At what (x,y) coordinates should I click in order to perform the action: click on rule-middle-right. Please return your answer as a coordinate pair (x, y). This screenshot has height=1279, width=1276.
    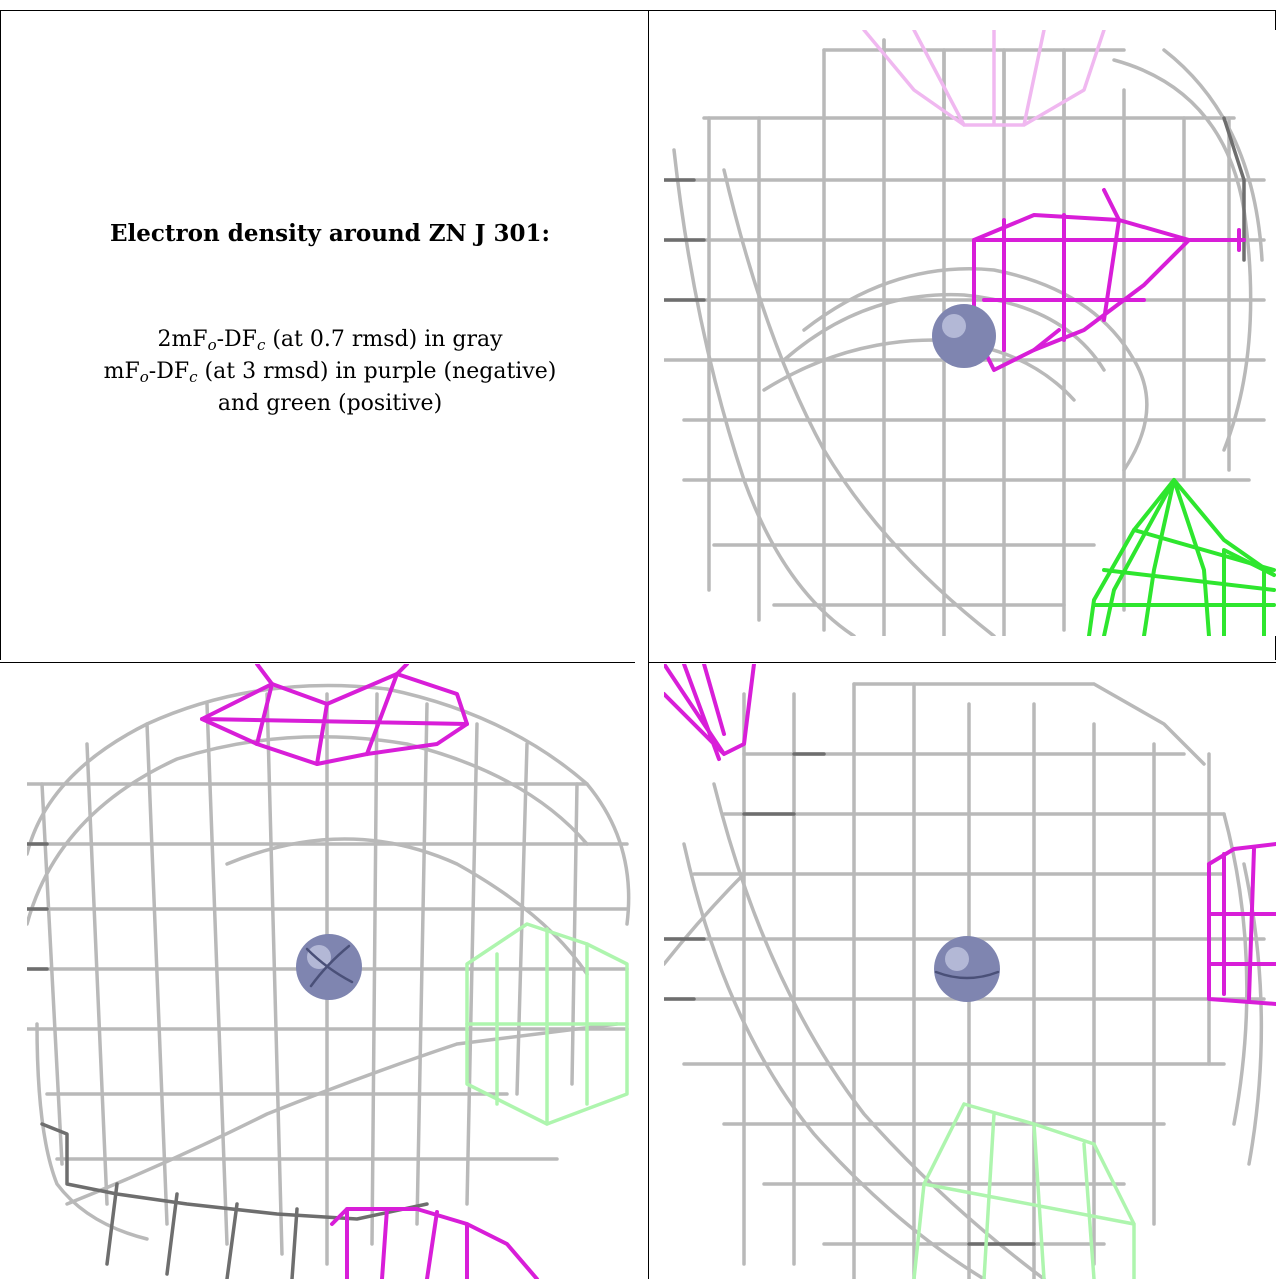
    Looking at the image, I should click on (962, 662).